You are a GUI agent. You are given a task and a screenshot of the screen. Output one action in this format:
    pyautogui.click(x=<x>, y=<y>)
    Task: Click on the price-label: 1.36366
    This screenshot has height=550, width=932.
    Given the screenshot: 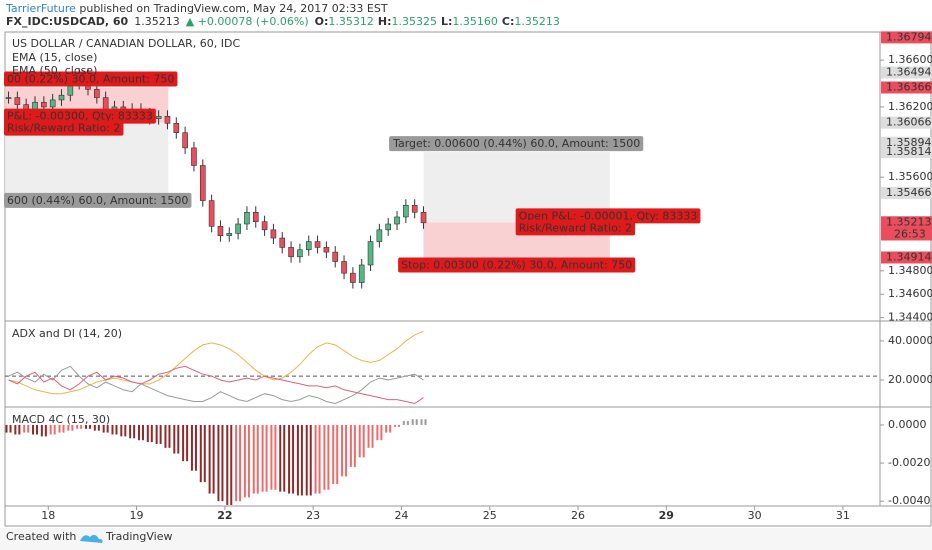 What is the action you would take?
    pyautogui.click(x=909, y=86)
    